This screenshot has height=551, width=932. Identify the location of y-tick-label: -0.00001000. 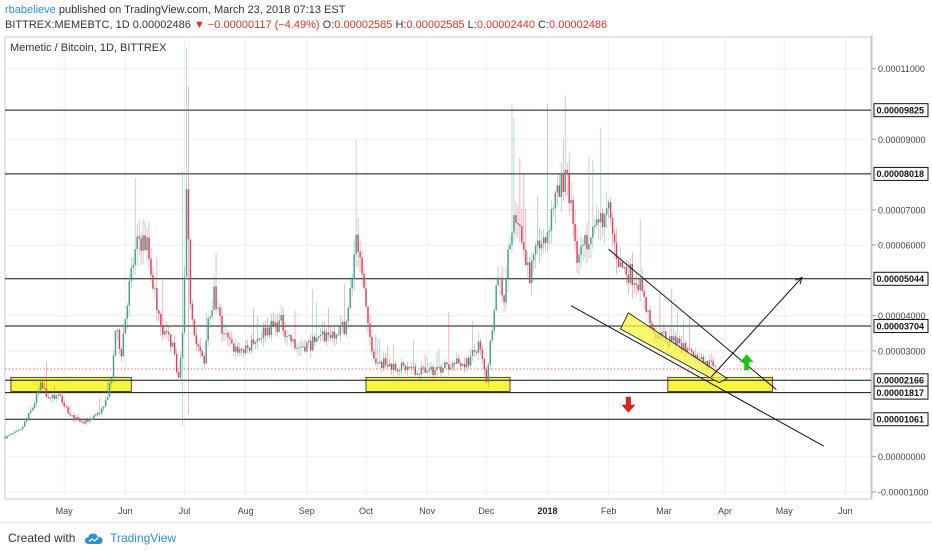
(903, 492).